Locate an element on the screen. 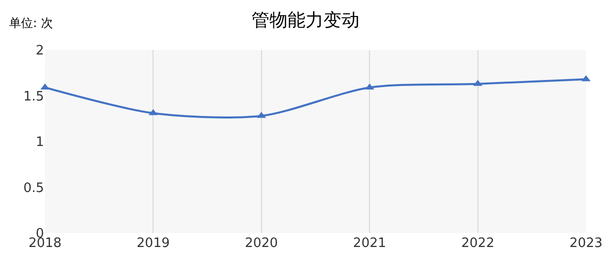 This screenshot has width=611, height=268. x-tick-label: 2019 is located at coordinates (153, 243).